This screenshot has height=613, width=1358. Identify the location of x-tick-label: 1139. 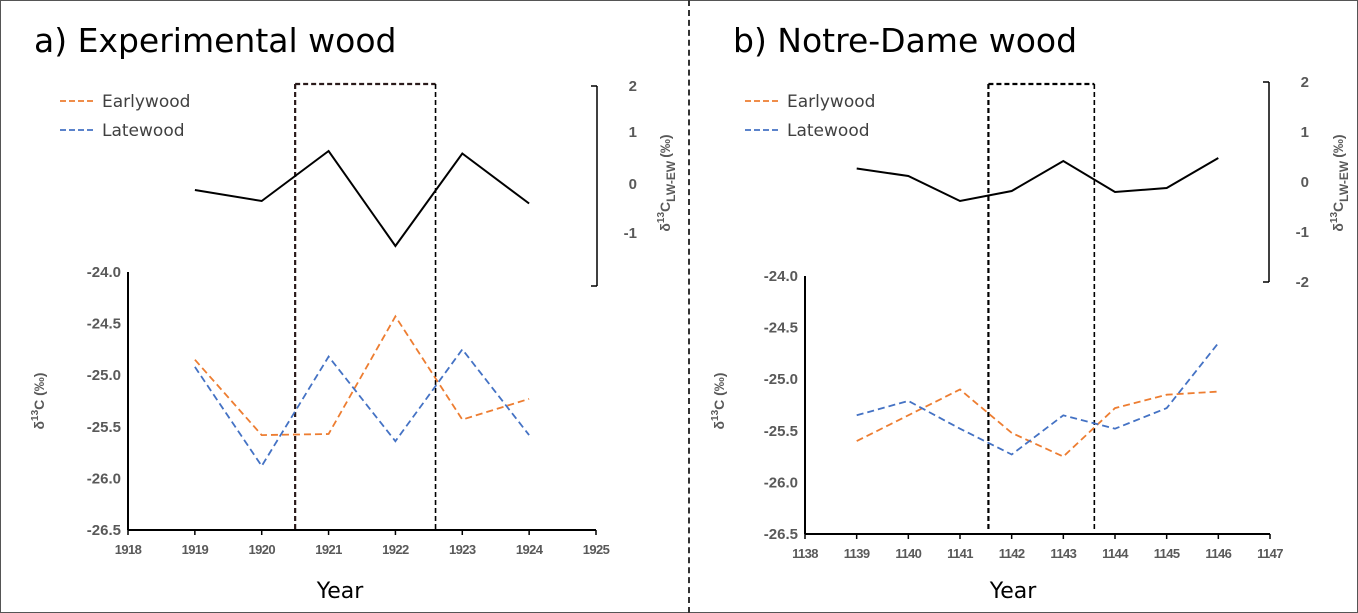
(857, 553).